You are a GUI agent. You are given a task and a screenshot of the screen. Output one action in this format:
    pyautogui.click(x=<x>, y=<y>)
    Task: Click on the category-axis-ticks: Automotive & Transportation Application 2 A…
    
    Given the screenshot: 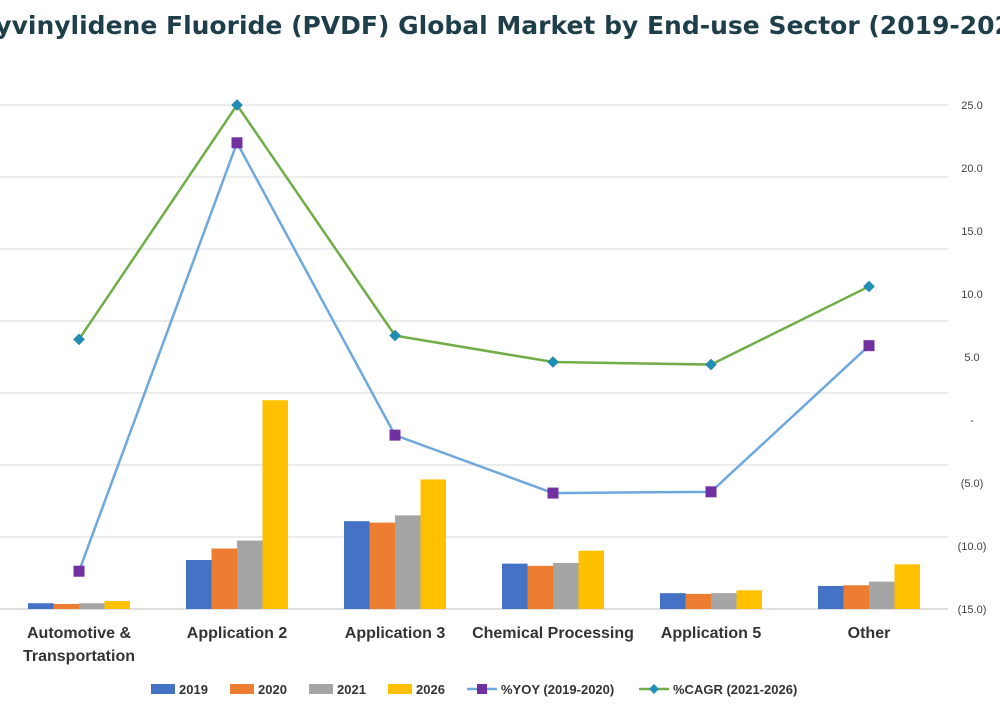 What is the action you would take?
    pyautogui.click(x=456, y=645)
    